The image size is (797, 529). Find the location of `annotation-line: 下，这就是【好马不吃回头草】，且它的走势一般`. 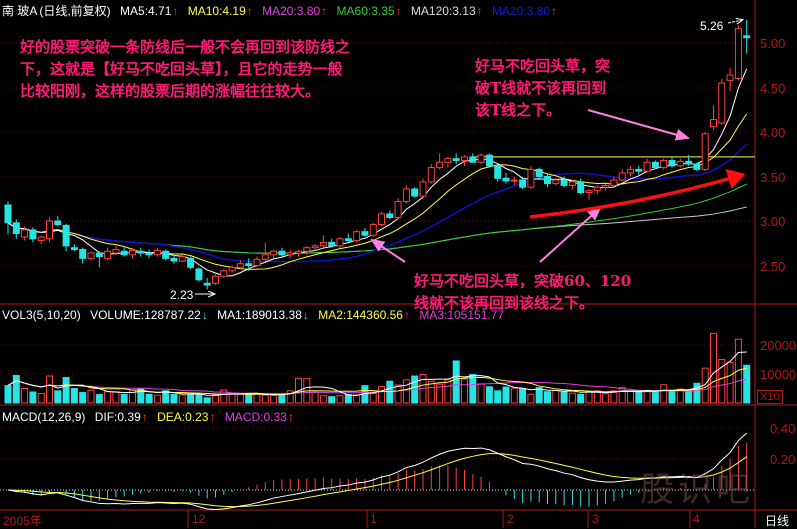

annotation-line: 下，这就是【好马不吃回头草】，且它的走势一般 is located at coordinates (181, 69).